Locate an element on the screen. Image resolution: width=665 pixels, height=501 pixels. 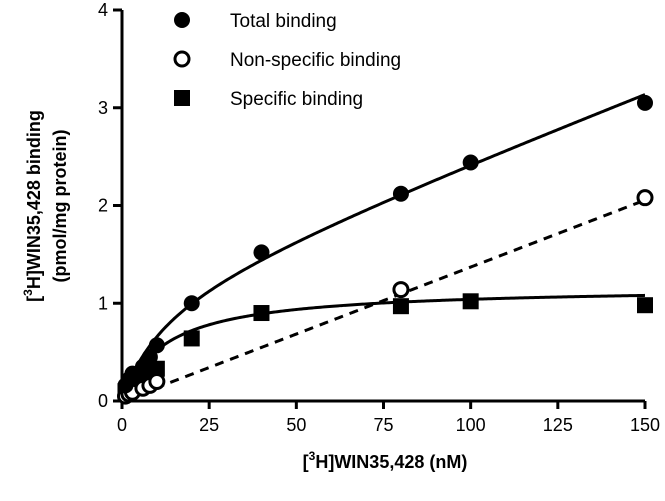
x-tick-label: 25 is located at coordinates (209, 425).